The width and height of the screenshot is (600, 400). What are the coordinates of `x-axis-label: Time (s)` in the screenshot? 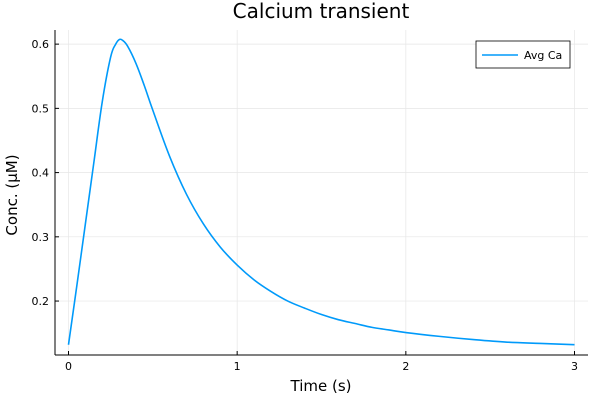 It's located at (321, 386).